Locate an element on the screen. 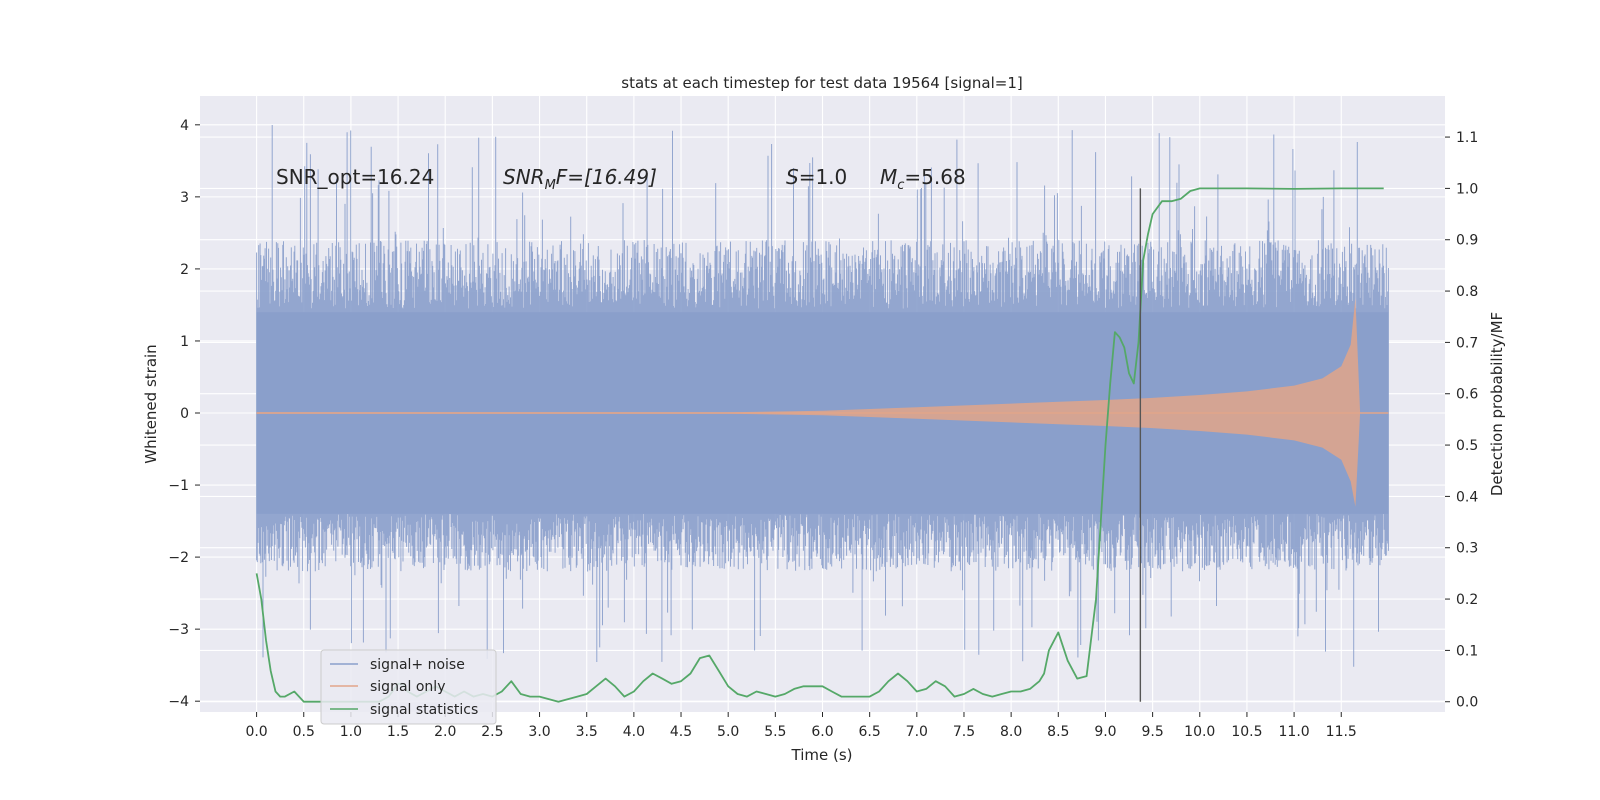  annotation-mc-sub: c is located at coordinates (900, 185).